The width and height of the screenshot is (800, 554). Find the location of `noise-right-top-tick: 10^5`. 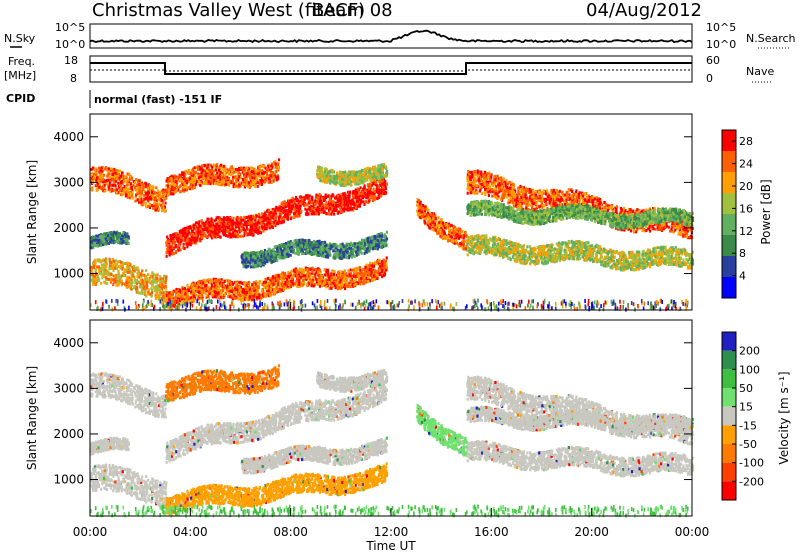

noise-right-top-tick: 10^5 is located at coordinates (721, 27).